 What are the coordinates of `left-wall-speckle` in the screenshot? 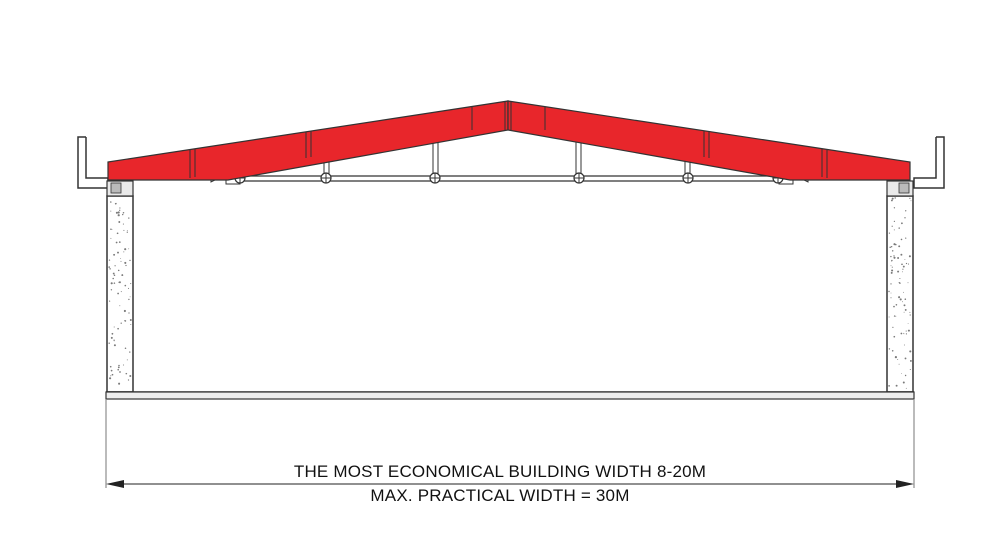 It's located at (120, 293).